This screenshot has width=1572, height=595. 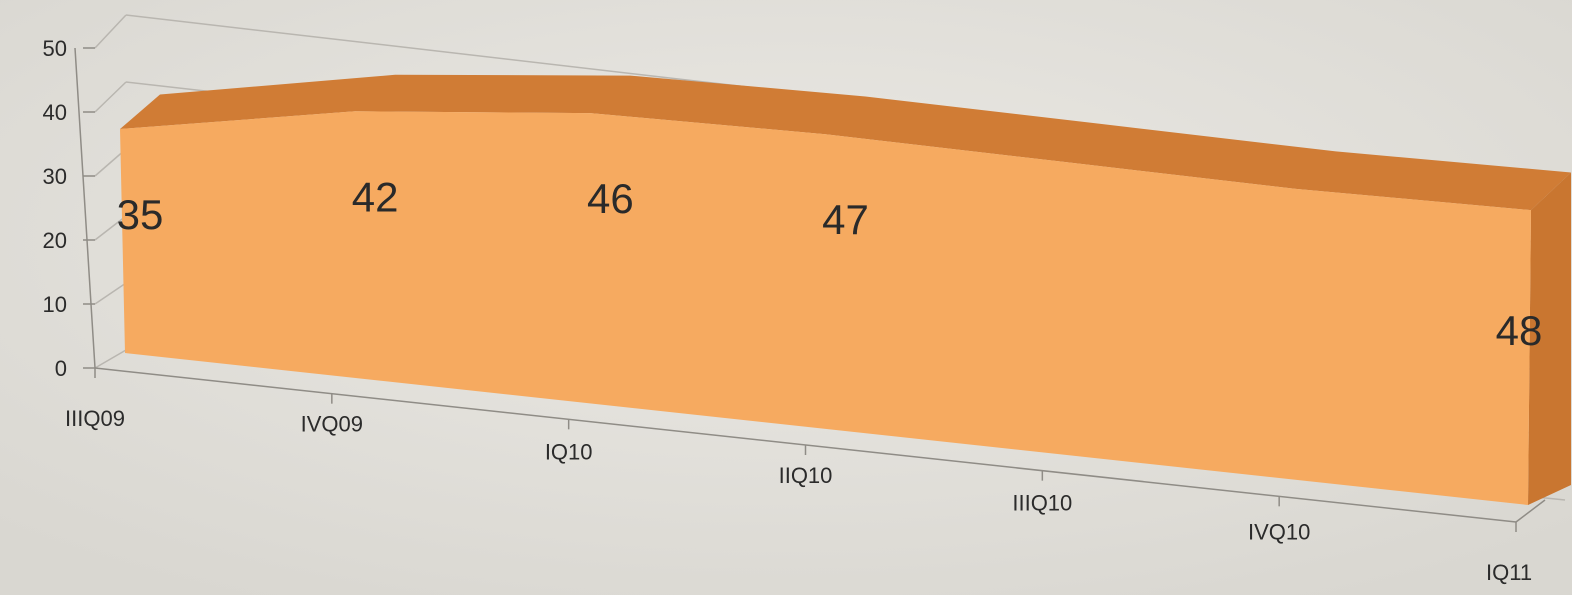 What do you see at coordinates (1509, 572) in the screenshot?
I see `x-tick-label: IQ11` at bounding box center [1509, 572].